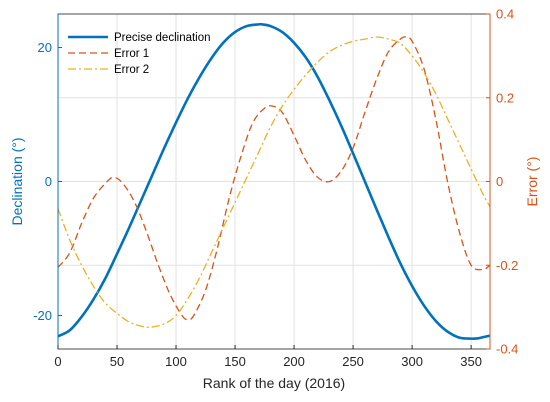  Describe the element at coordinates (45, 47) in the screenshot. I see `y-left-tick-label-2: 20` at that location.